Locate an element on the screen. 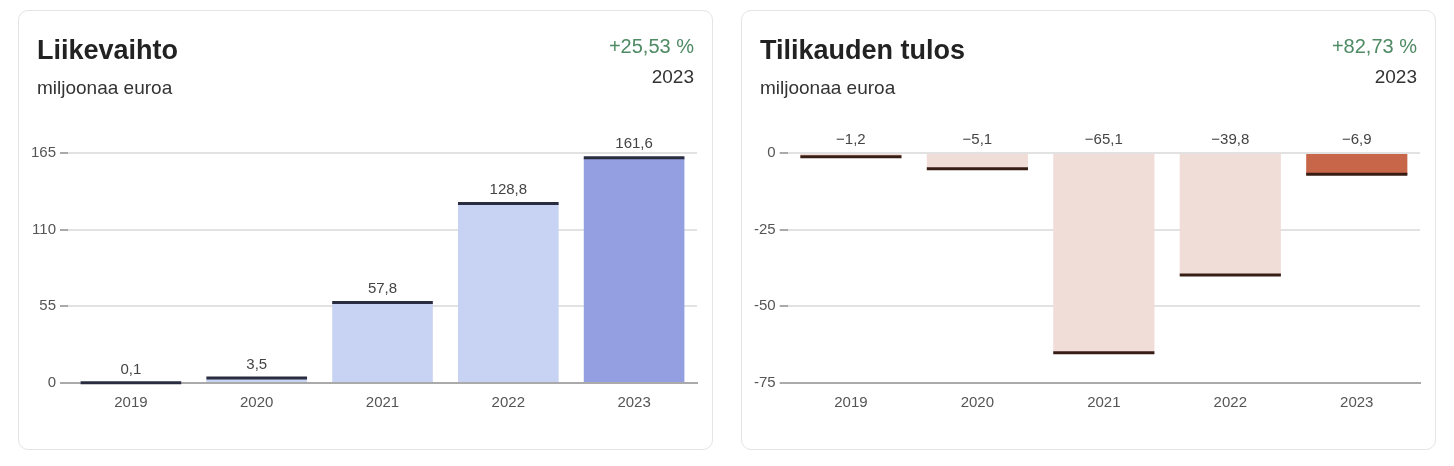 The height and width of the screenshot is (466, 1454). chart-title: Liikevaihto is located at coordinates (108, 50).